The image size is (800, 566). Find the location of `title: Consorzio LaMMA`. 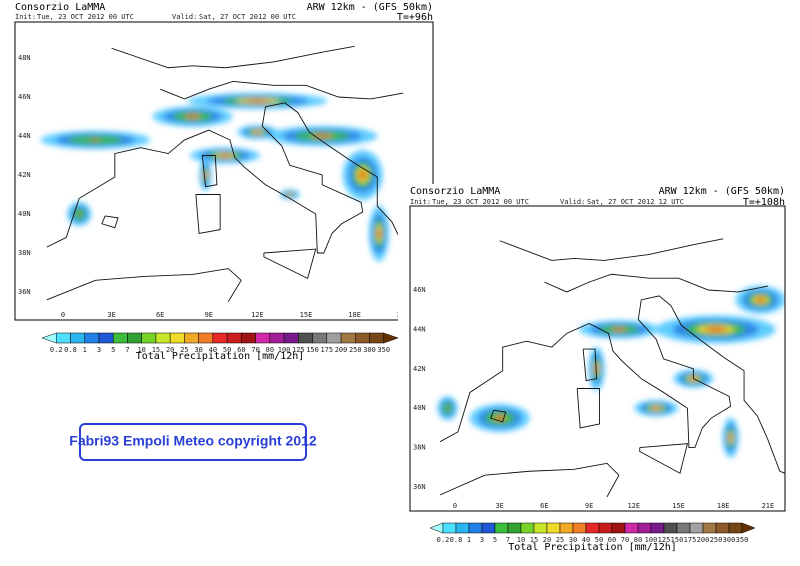

title: Consorzio LaMMA is located at coordinates (60, 7).